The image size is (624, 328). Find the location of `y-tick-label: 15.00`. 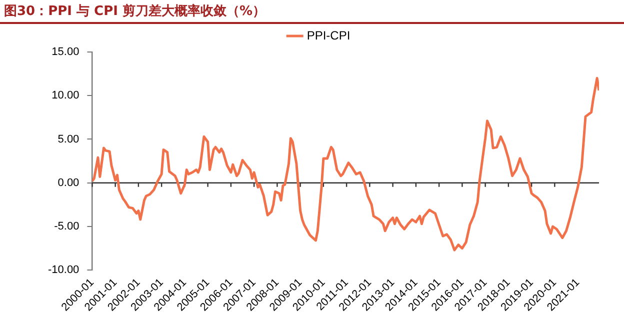

y-tick-label: 15.00 is located at coordinates (66, 52).